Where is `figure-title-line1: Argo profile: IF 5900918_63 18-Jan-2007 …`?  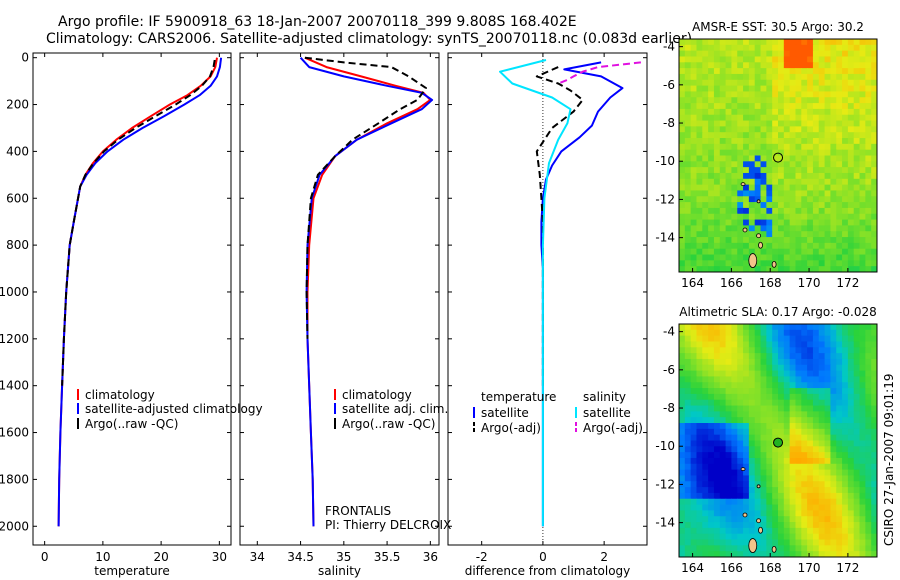 figure-title-line1: Argo profile: IF 5900918_63 18-Jan-2007 … is located at coordinates (317, 22).